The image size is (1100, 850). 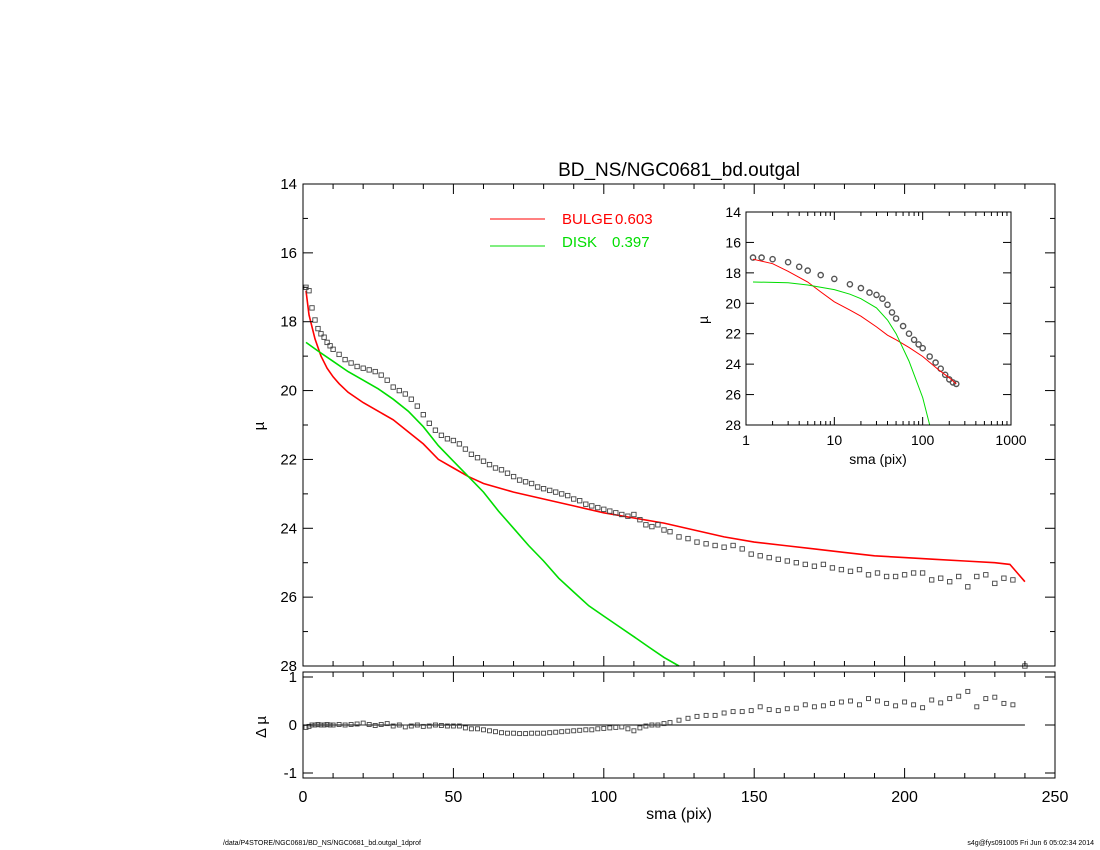 I want to click on inset-y-tick-label: 22, so click(x=733, y=334).